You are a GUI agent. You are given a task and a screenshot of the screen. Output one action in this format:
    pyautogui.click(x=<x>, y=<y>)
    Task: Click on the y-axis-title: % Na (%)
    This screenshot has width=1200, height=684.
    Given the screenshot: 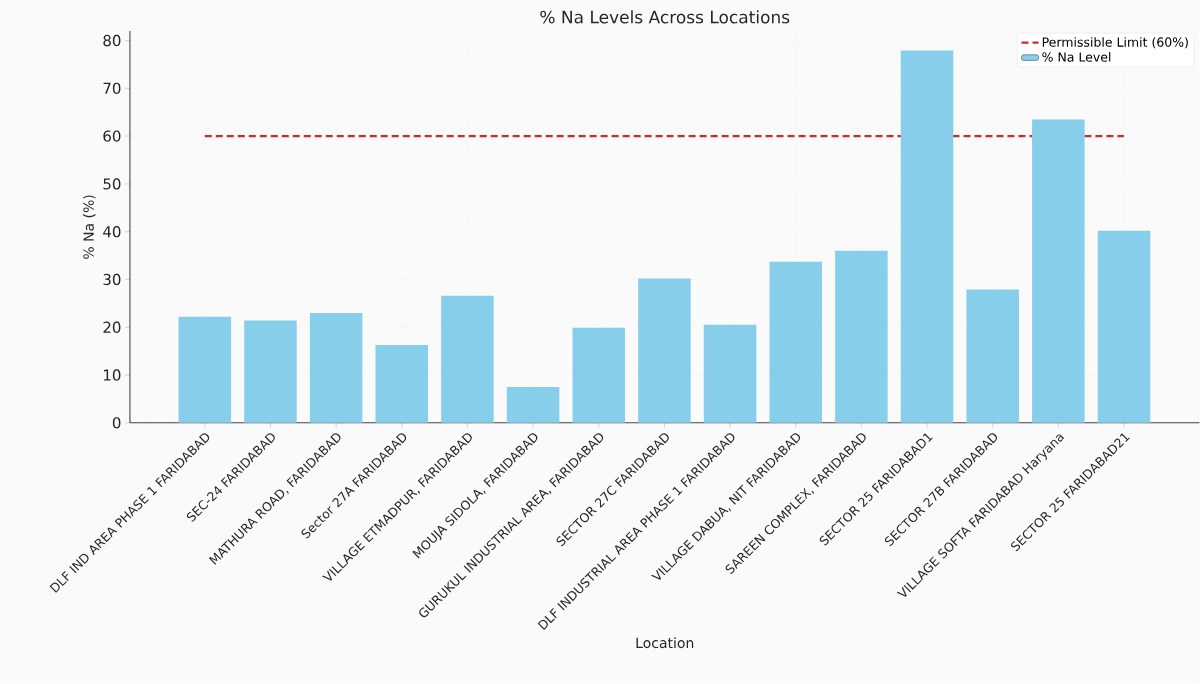 What is the action you would take?
    pyautogui.click(x=89, y=227)
    